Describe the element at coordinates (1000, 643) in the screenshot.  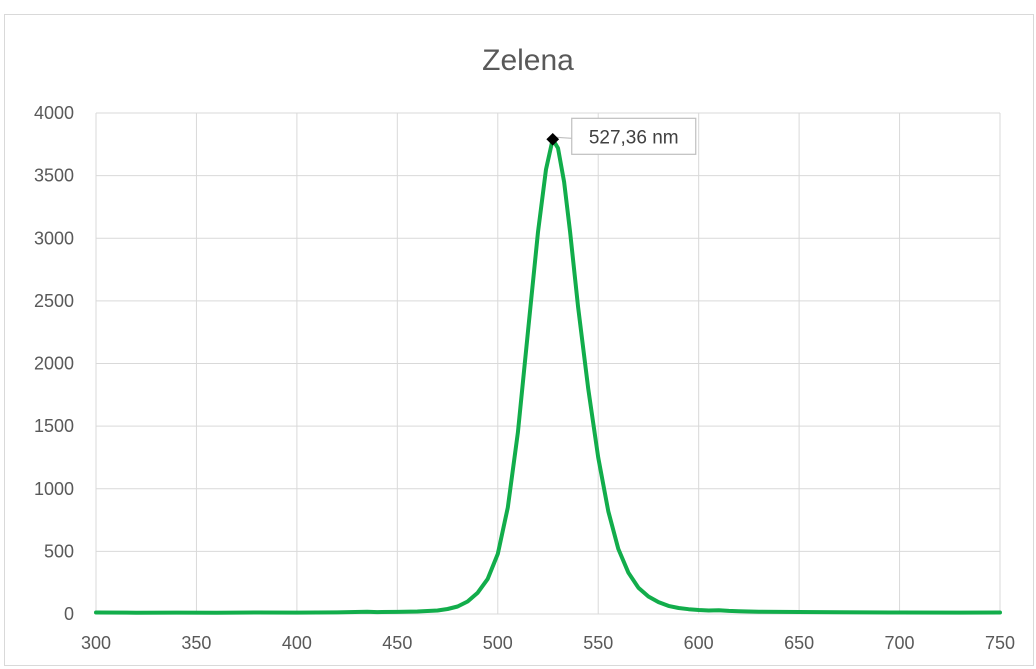
I see `x-tick-label: 750` at that location.